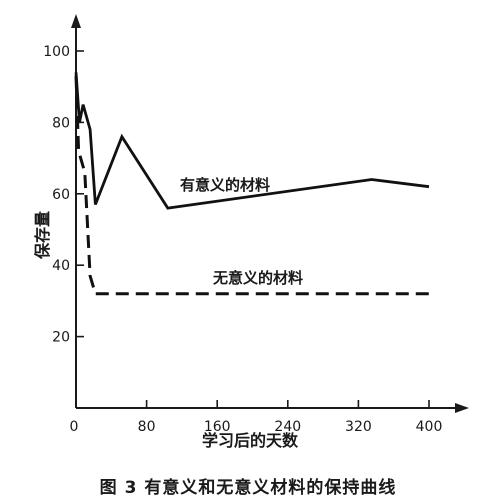 The image size is (500, 503). I want to click on y-tick-label: 100, so click(56, 52).